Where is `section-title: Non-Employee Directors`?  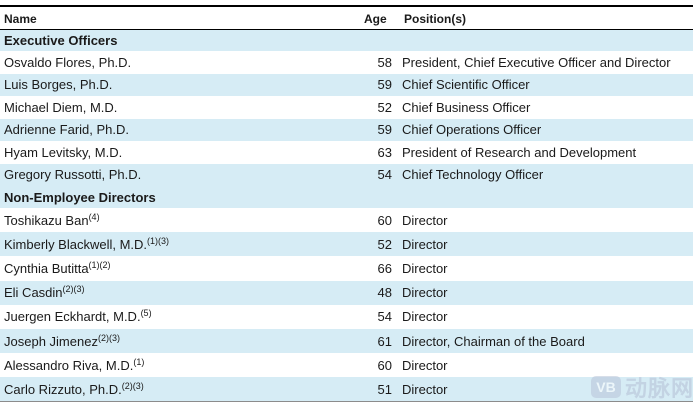
section-title: Non-Employee Directors is located at coordinates (80, 197).